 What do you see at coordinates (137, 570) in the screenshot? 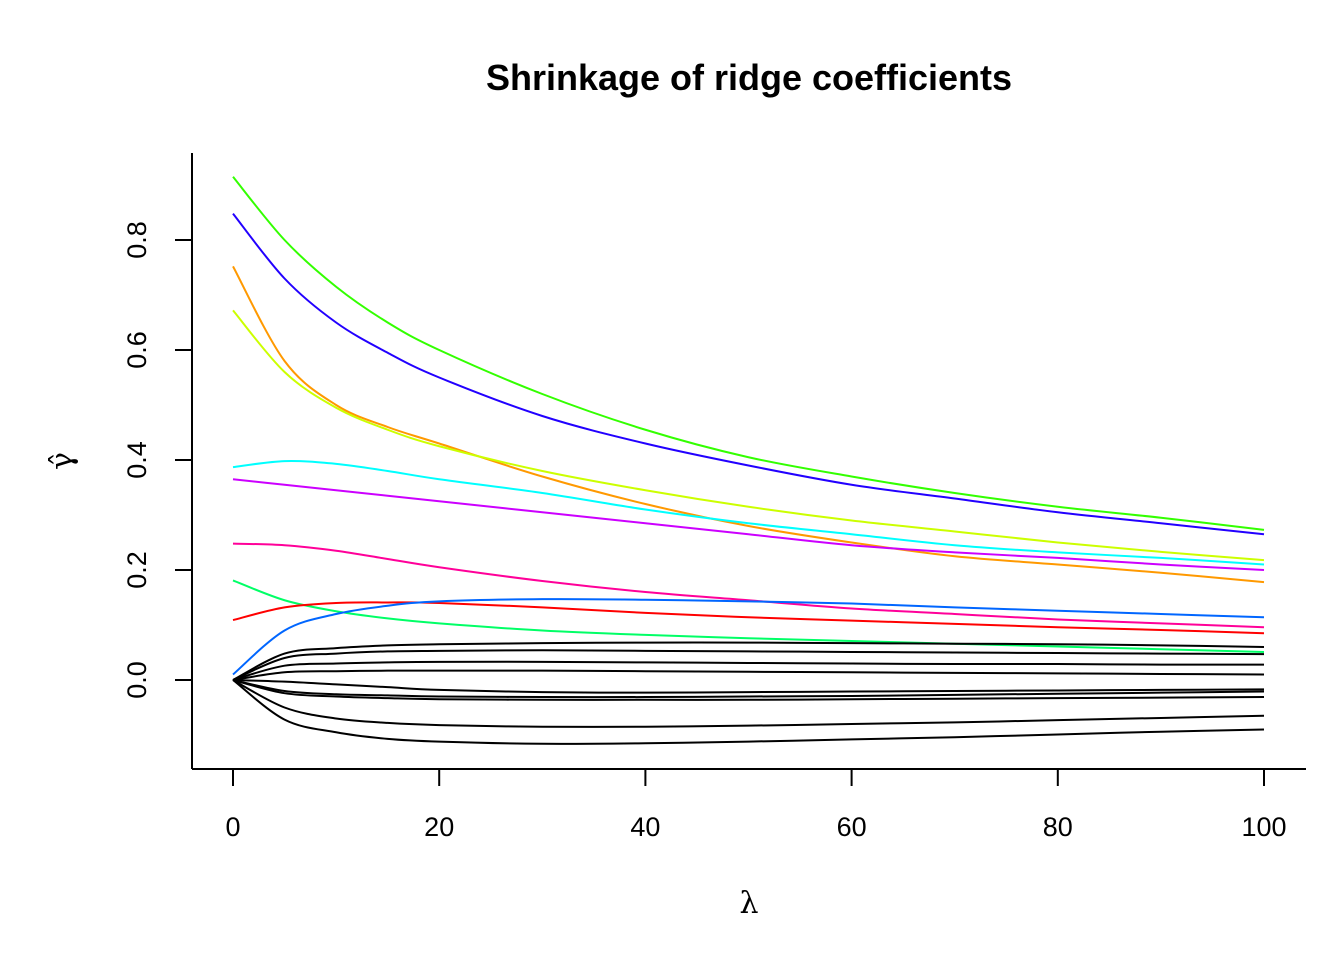
I see `y-tick-label: 0.2` at bounding box center [137, 570].